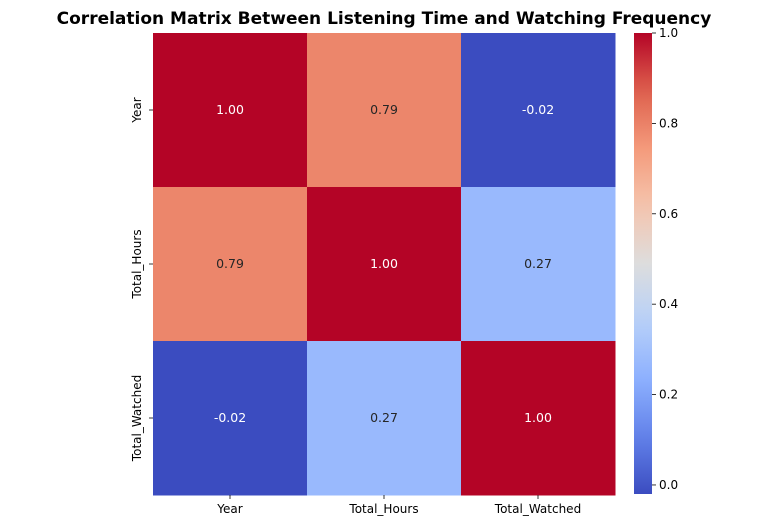  Describe the element at coordinates (668, 485) in the screenshot. I see `colorbar-tick-label: 0.0` at that location.